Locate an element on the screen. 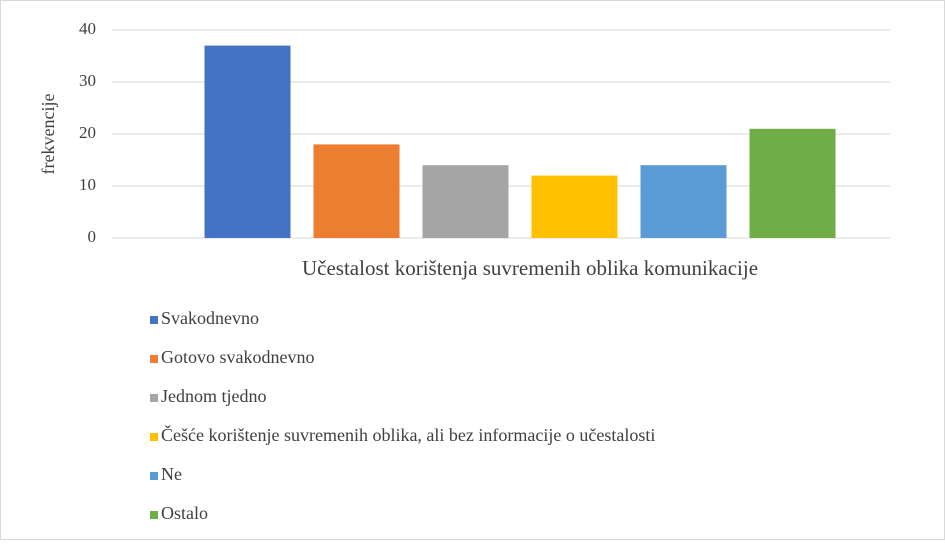 The image size is (945, 545). legend-label: Jednom tjedno is located at coordinates (214, 396).